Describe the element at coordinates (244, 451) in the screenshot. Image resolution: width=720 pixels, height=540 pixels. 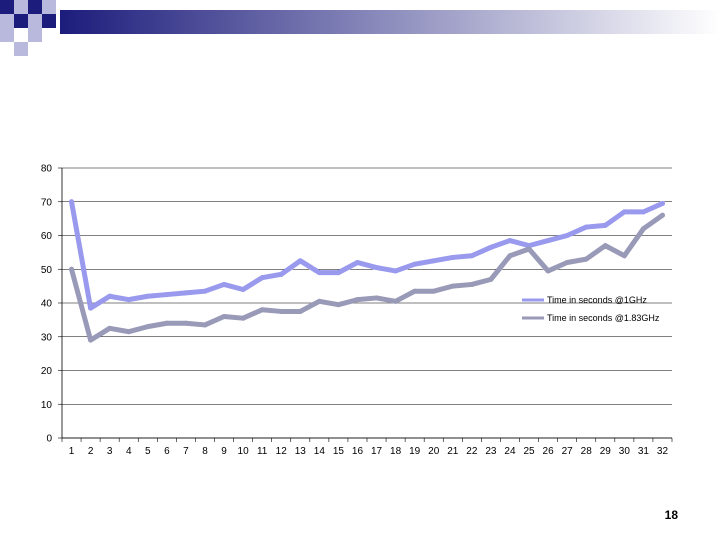
I see `x-tick-label: 10` at that location.